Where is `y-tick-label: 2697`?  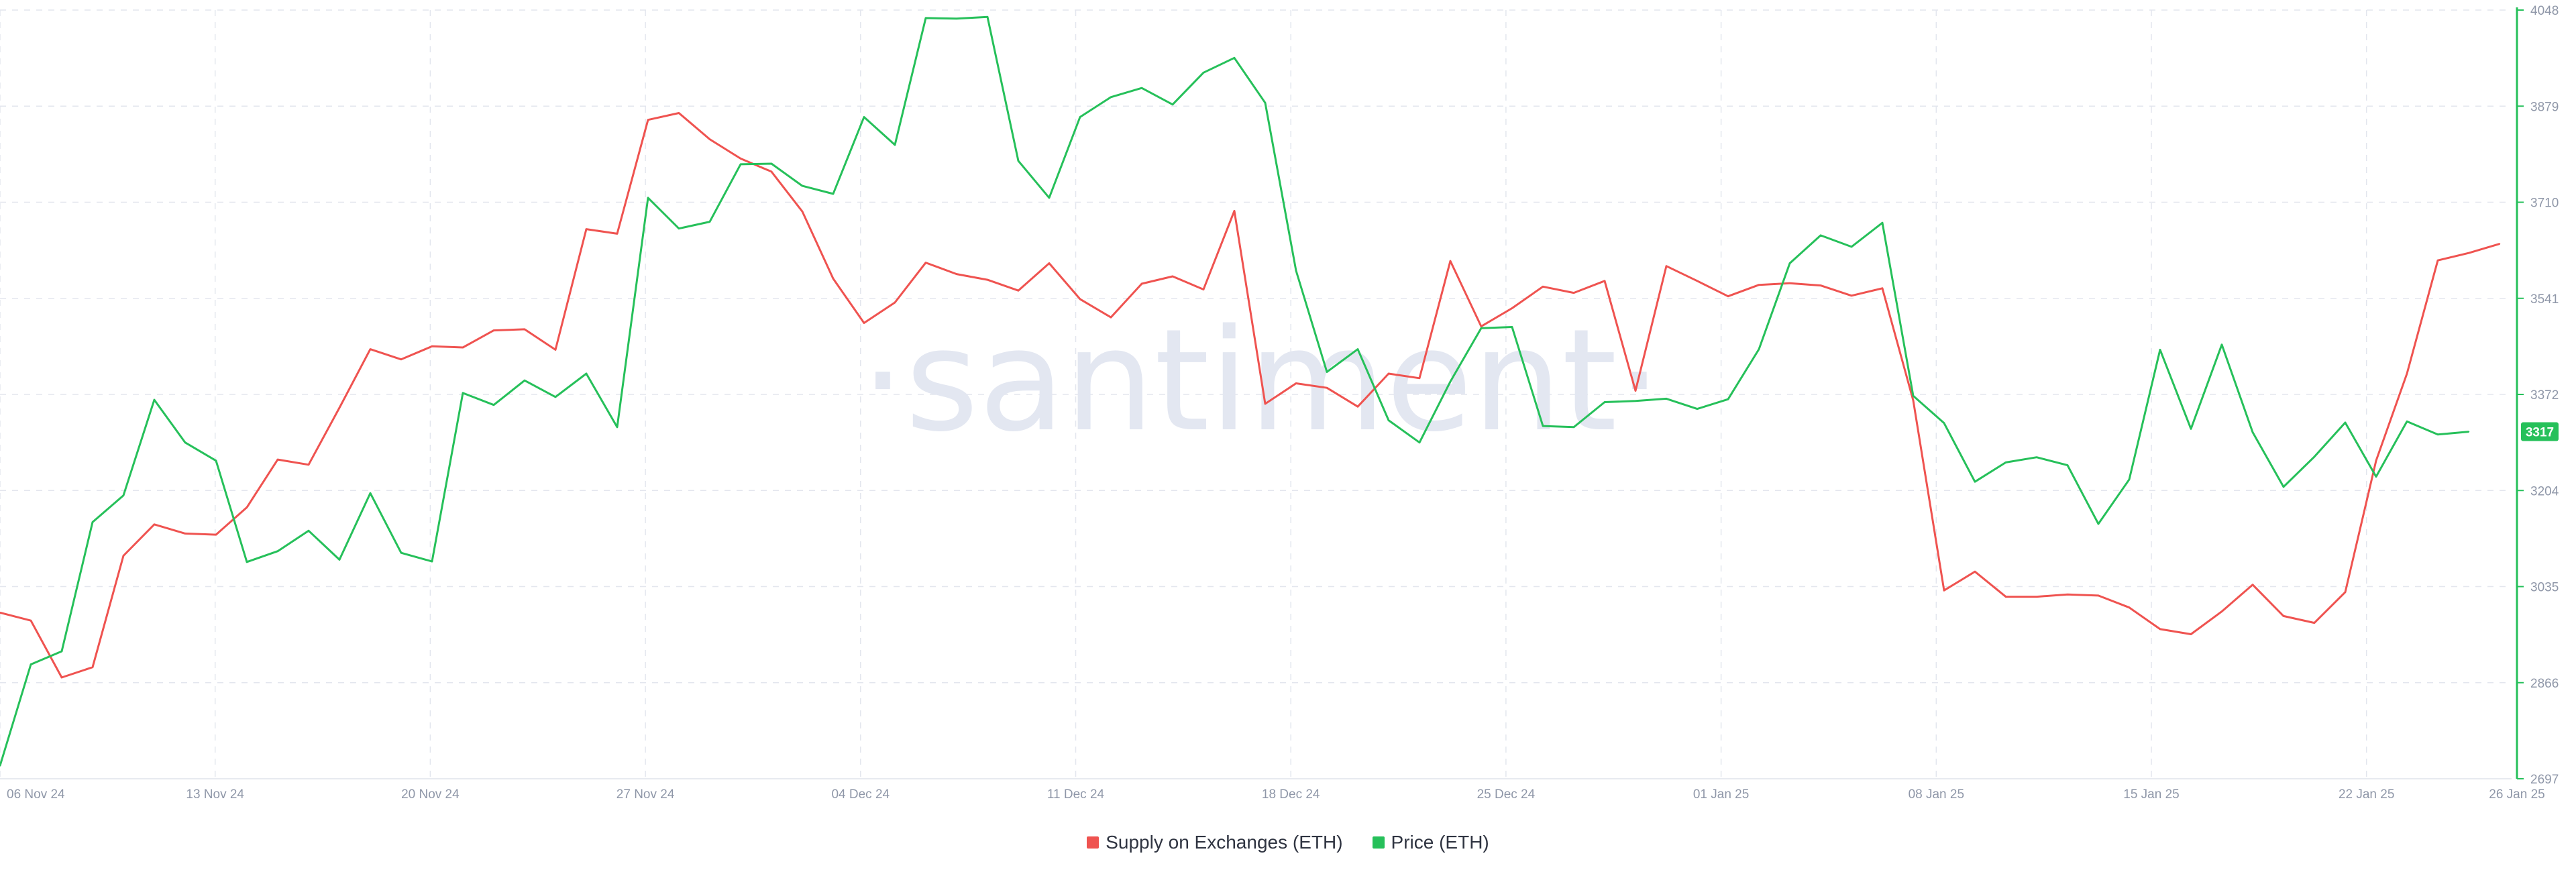
y-tick-label: 2697 is located at coordinates (2544, 780).